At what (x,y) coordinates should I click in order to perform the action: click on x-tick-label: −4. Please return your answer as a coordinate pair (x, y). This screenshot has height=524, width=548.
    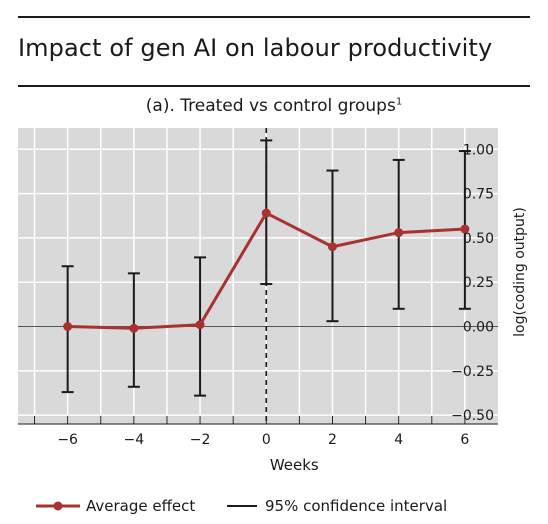
    Looking at the image, I should click on (134, 440).